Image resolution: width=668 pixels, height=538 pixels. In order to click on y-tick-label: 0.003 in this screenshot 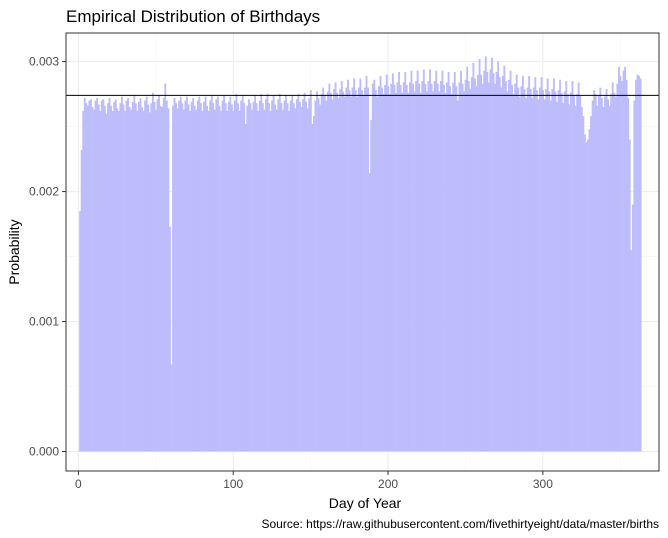, I will do `click(44, 62)`.